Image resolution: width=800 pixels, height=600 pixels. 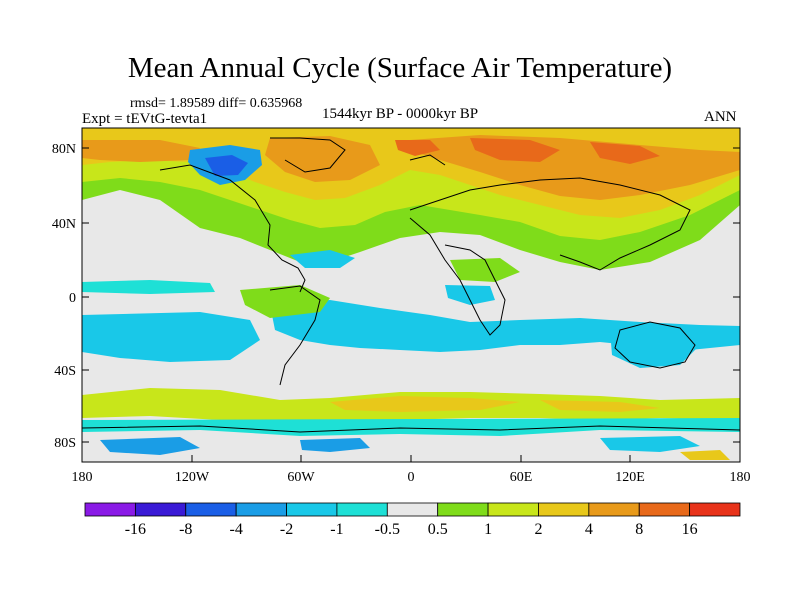 What do you see at coordinates (387, 529) in the screenshot?
I see `colorbar-label-5: -0.5` at bounding box center [387, 529].